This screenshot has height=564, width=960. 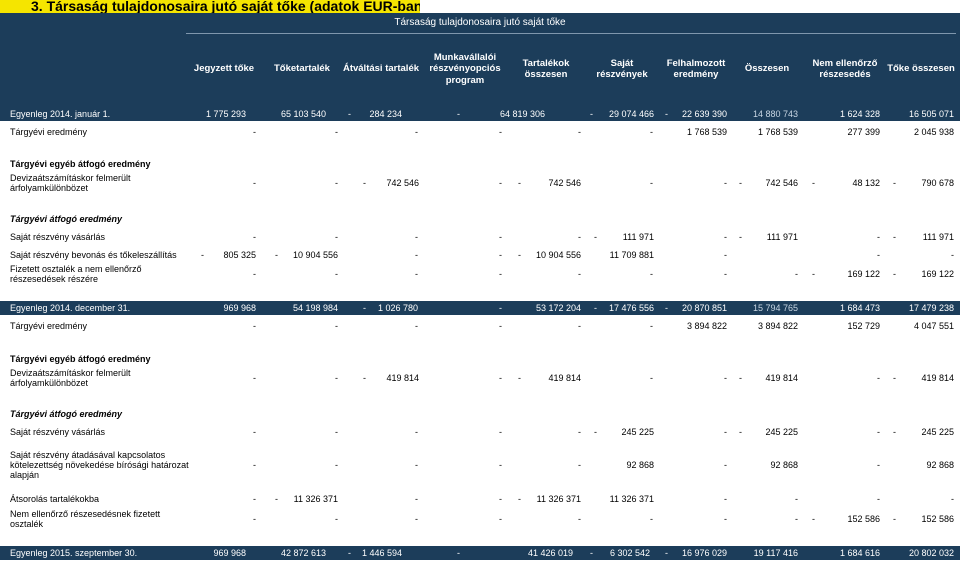 What do you see at coordinates (381, 69) in the screenshot?
I see `column-header-atvaltasi-tartalek: Átváltási tartalék` at bounding box center [381, 69].